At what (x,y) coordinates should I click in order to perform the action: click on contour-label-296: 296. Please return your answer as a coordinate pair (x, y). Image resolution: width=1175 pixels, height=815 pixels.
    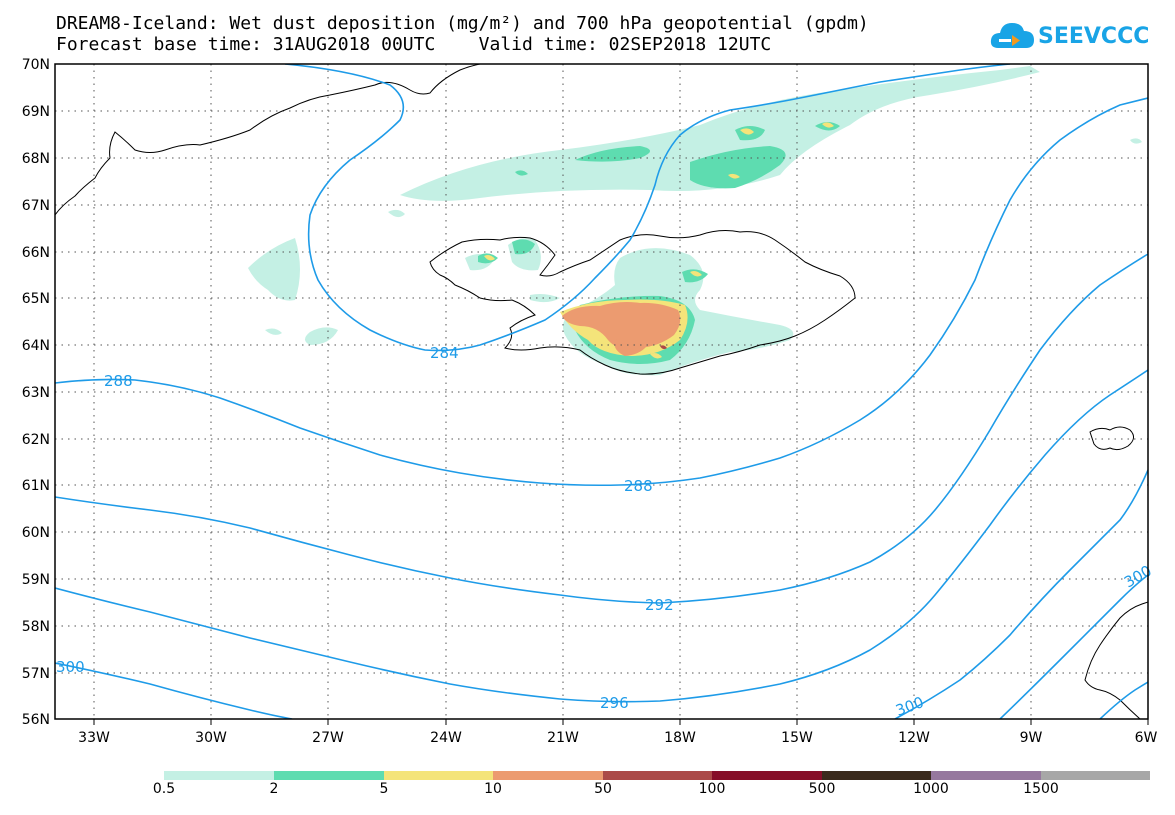
    Looking at the image, I should click on (614, 703).